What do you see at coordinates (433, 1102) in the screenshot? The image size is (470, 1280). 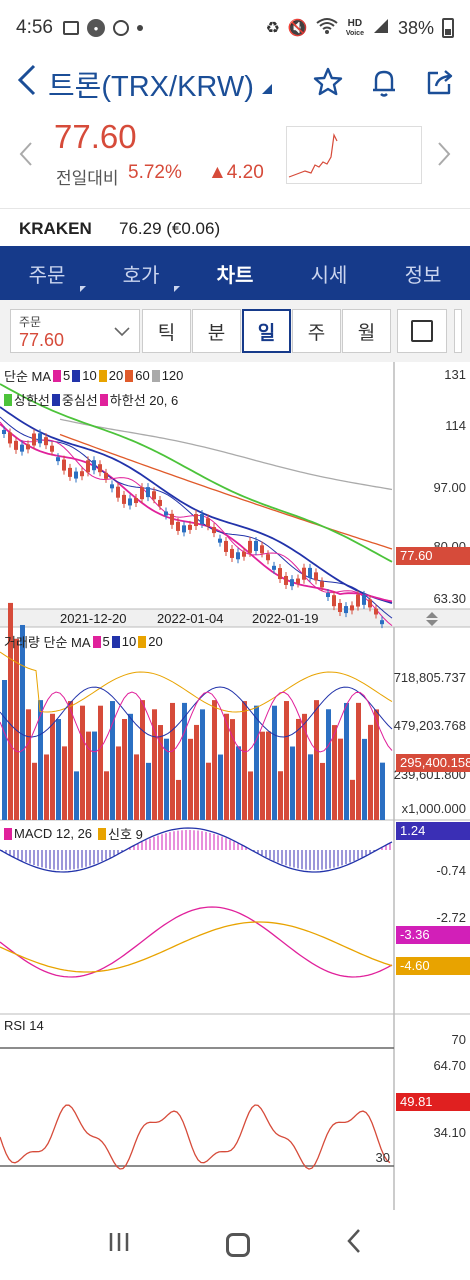 I see `rsi-current-tag: 49.81` at bounding box center [433, 1102].